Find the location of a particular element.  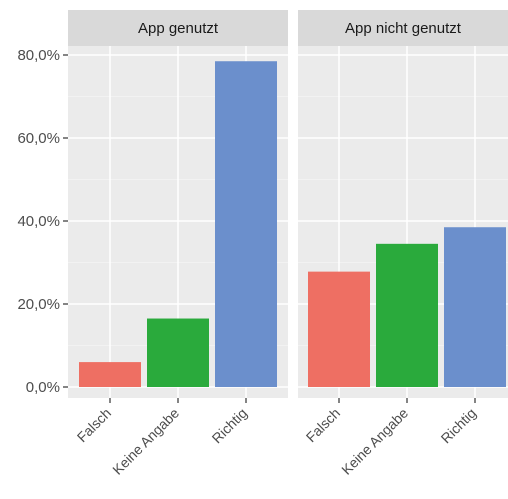

y-tick-label: 0,0% is located at coordinates (43, 387).